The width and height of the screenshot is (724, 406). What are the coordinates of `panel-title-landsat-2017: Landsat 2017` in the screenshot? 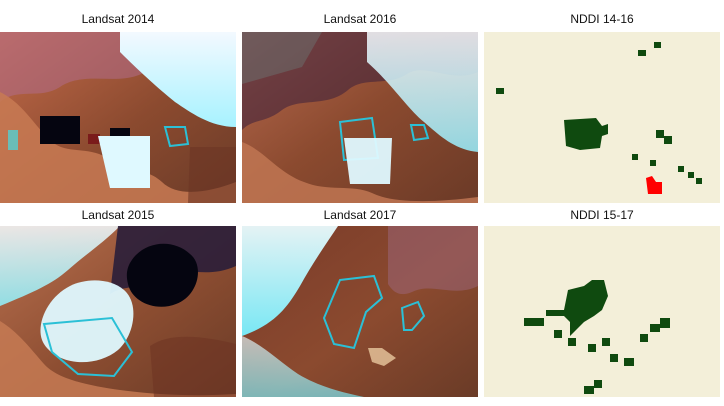 It's located at (360, 215).